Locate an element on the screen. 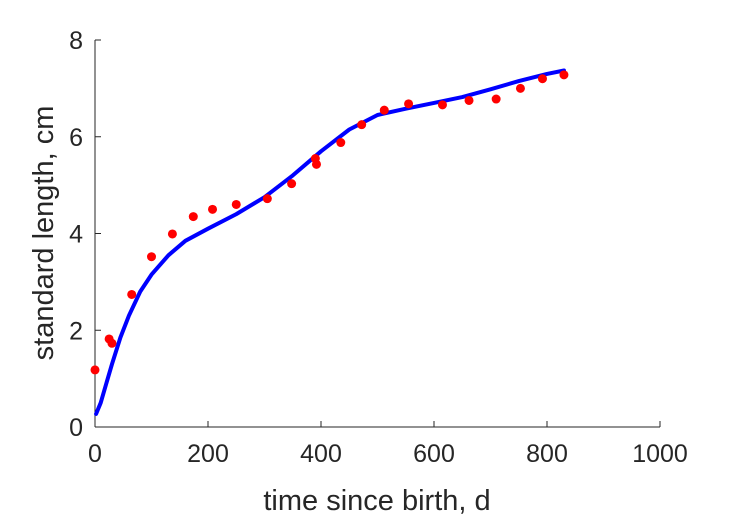  x-tick-label: 400 is located at coordinates (321, 454).